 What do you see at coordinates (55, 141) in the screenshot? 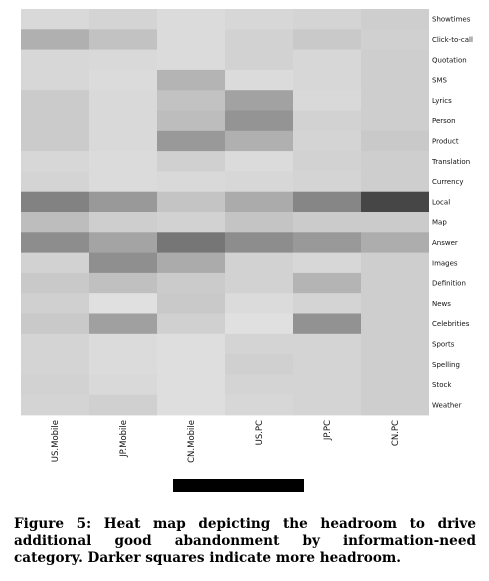
I see `heatmap-cell-product-us-mobile` at bounding box center [55, 141].